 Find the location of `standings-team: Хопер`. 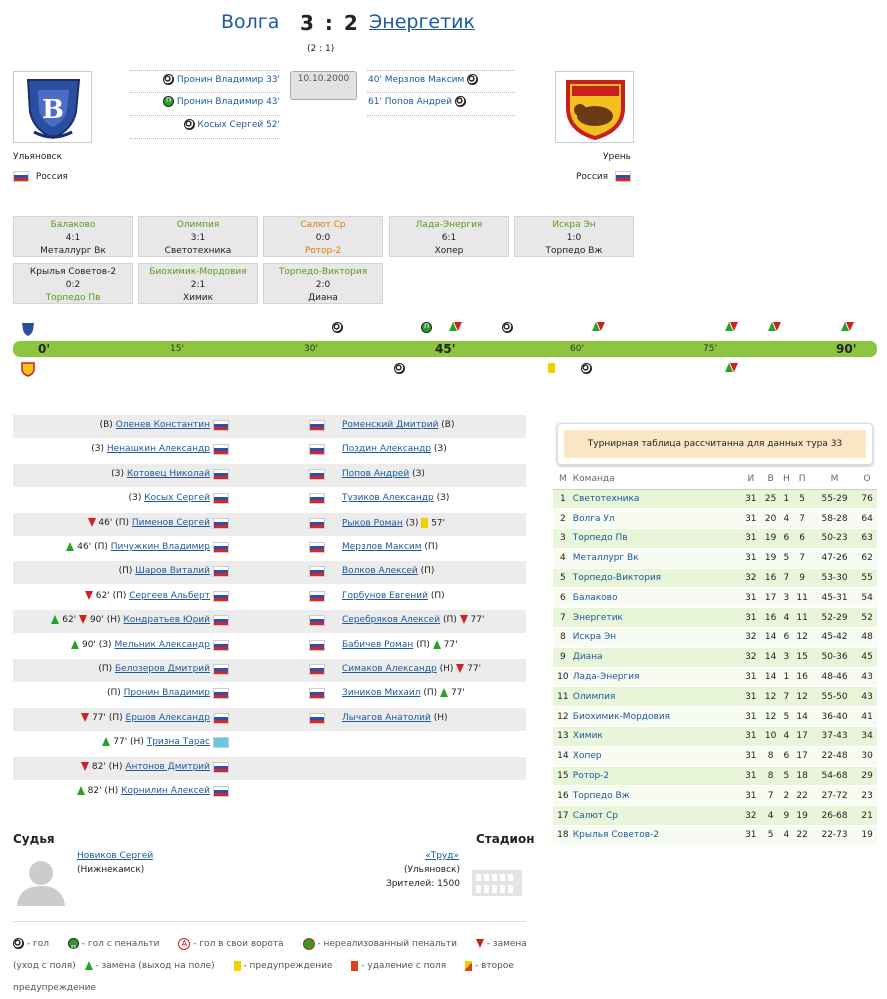

standings-team: Хопер is located at coordinates (656, 756).